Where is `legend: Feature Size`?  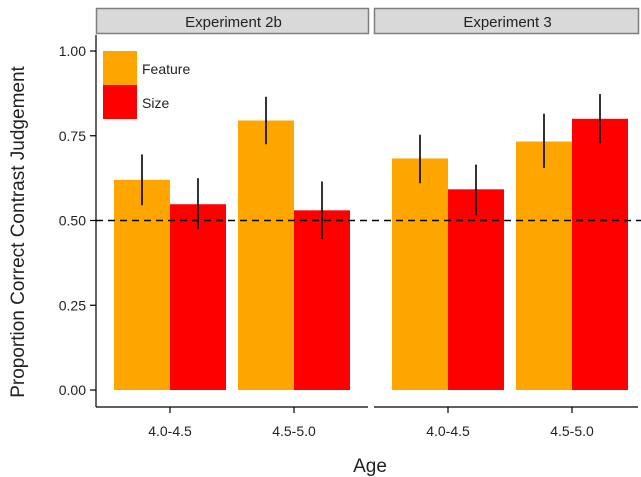
legend: Feature Size is located at coordinates (146, 85).